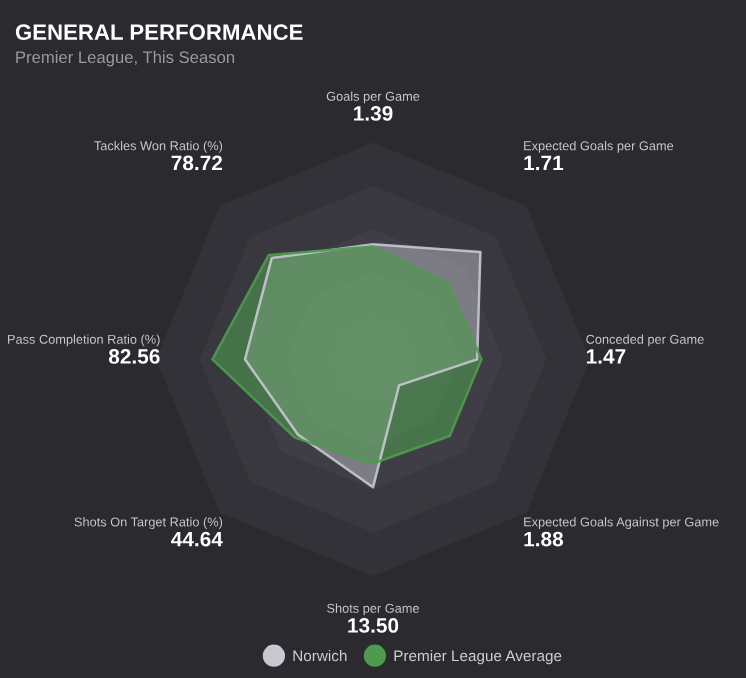  What do you see at coordinates (125, 58) in the screenshot?
I see `chart-subtitle: Premier League, This Season` at bounding box center [125, 58].